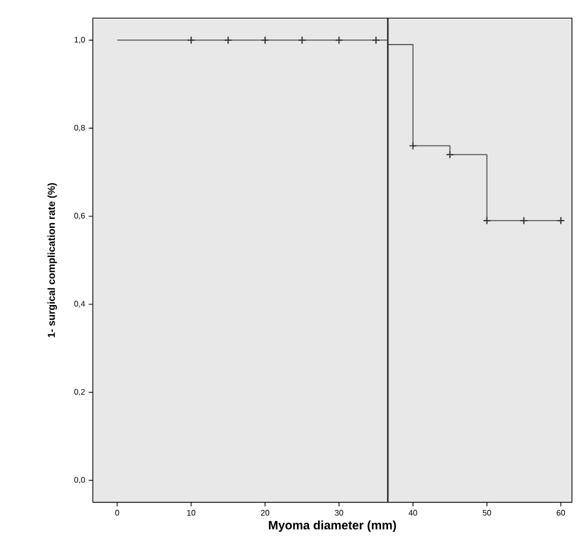 This screenshot has width=580, height=555. Describe the element at coordinates (339, 513) in the screenshot. I see `x-tick-label: 30` at that location.